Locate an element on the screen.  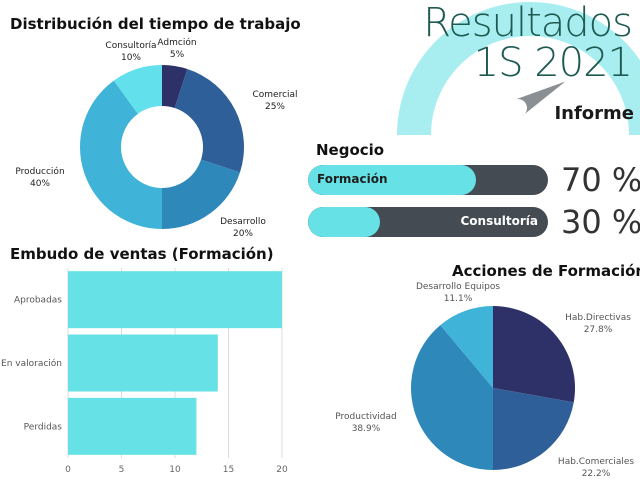
funnel-x-tick-label: 5 is located at coordinates (122, 470).